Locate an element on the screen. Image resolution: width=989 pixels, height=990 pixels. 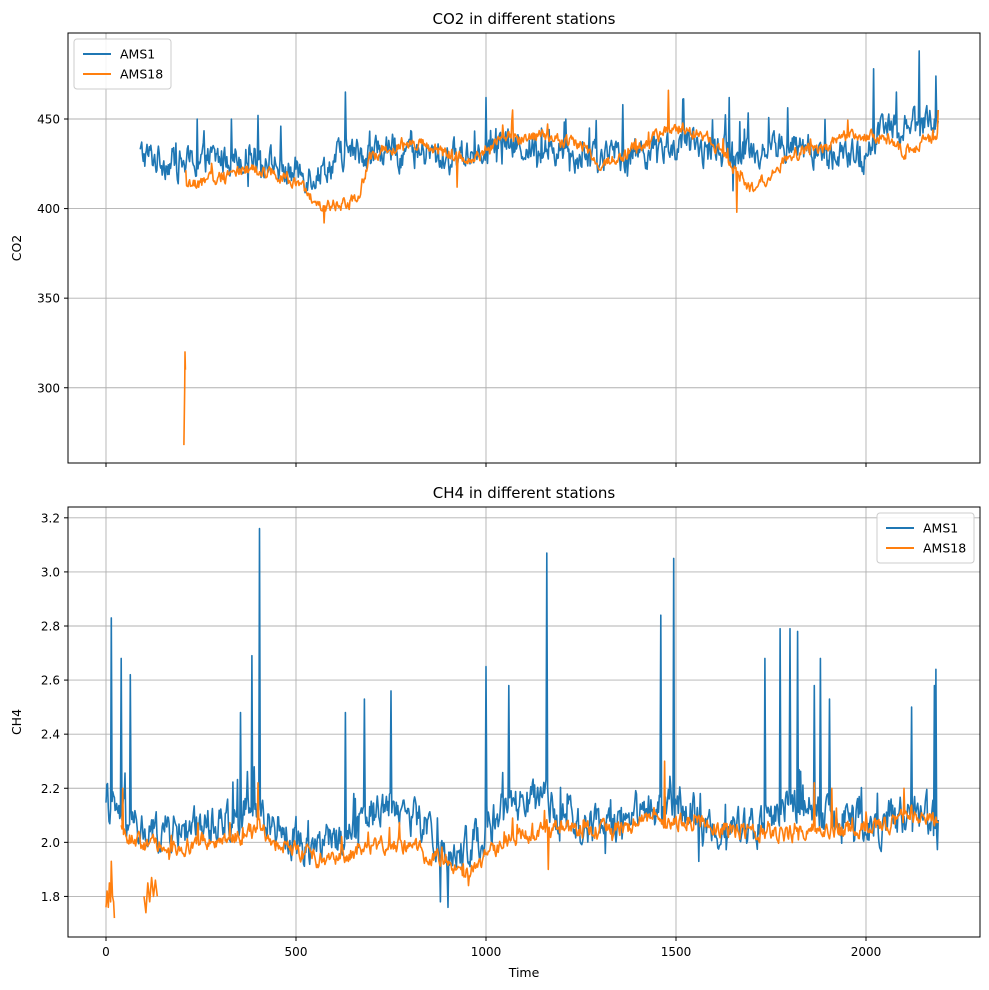
x-tick-label: 1500 is located at coordinates (676, 952).